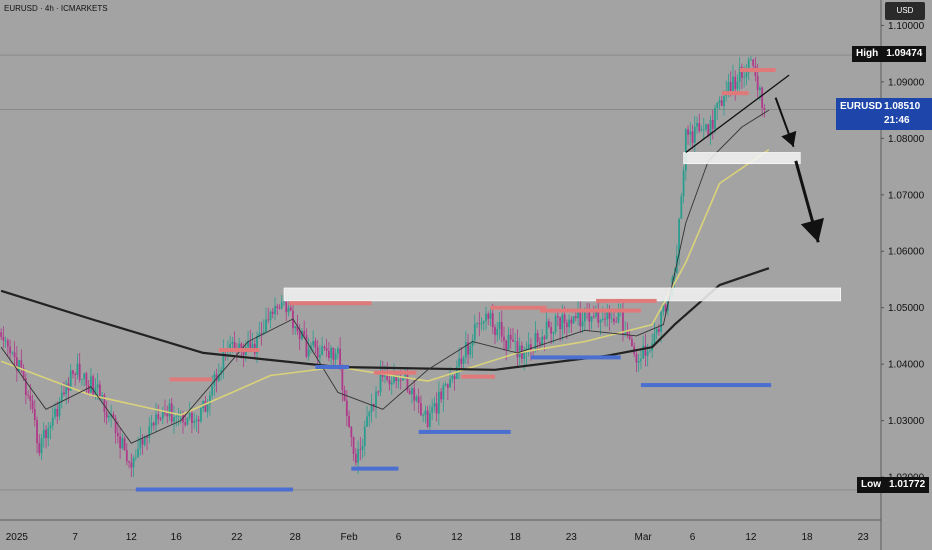 This screenshot has height=550, width=932. Describe the element at coordinates (897, 120) in the screenshot. I see `bar-countdown: 21:46` at that location.